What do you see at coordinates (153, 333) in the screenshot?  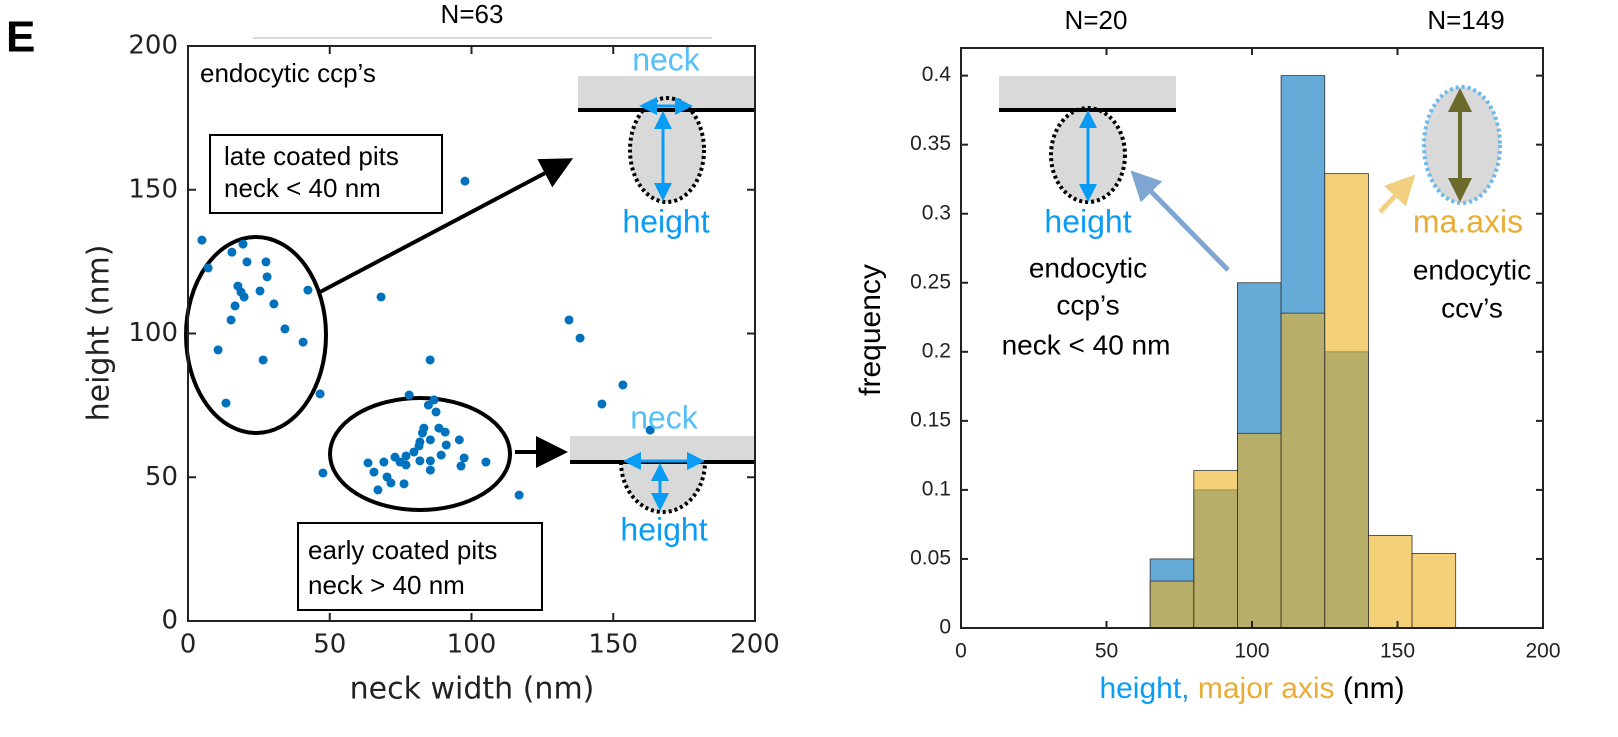 I see `y-tick-label: 100` at bounding box center [153, 333].